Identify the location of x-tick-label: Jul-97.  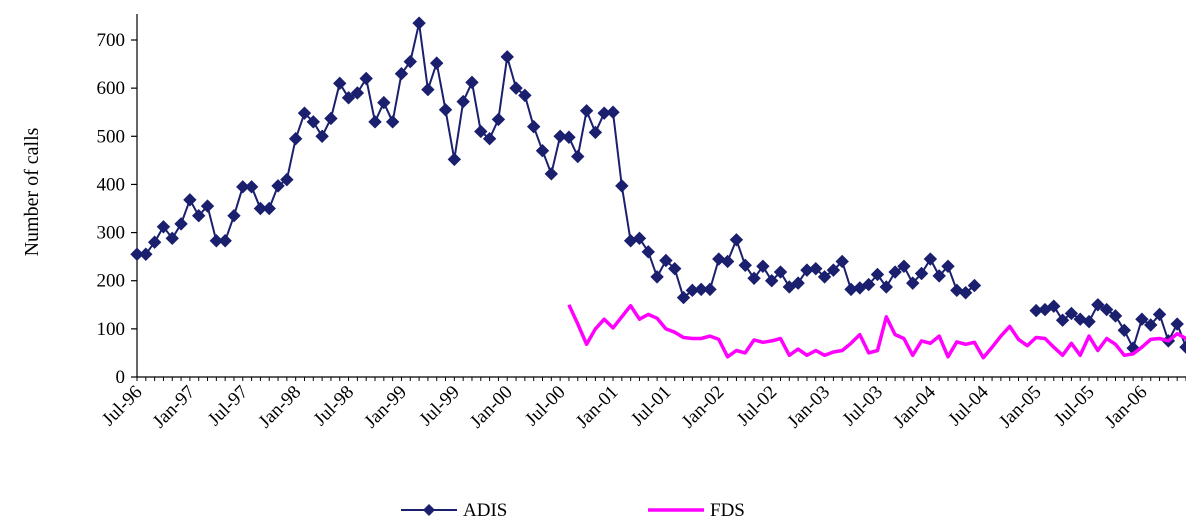
(228, 406).